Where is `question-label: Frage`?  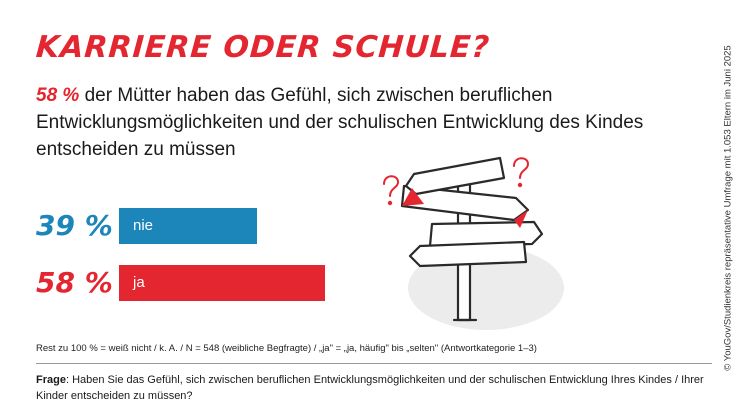 question-label: Frage is located at coordinates (51, 380).